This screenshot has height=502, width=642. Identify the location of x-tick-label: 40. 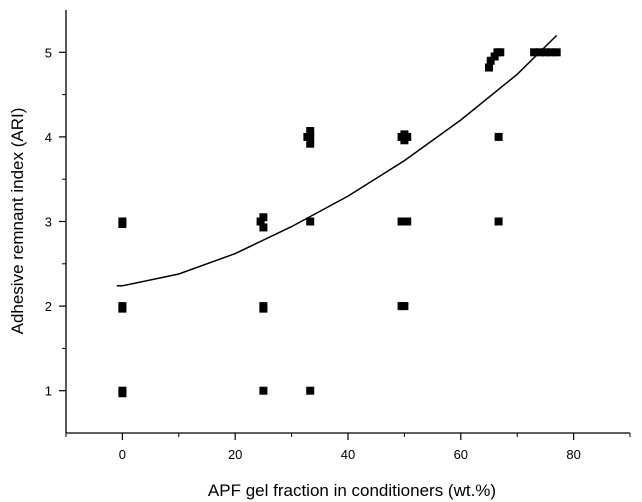
(348, 454).